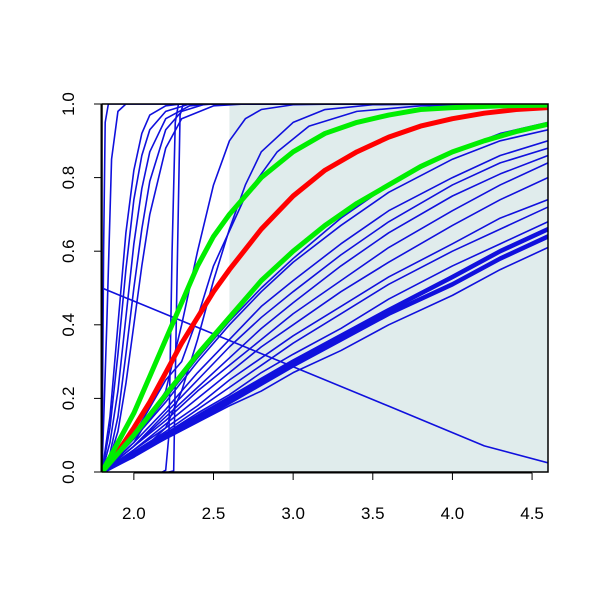 The image size is (600, 600). Describe the element at coordinates (68, 251) in the screenshot. I see `y-tick-label: 0.6` at that location.